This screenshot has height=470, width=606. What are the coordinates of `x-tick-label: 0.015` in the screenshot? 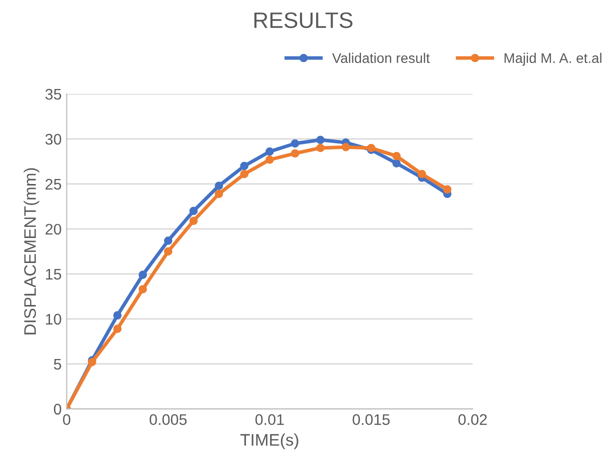 It's located at (371, 419).